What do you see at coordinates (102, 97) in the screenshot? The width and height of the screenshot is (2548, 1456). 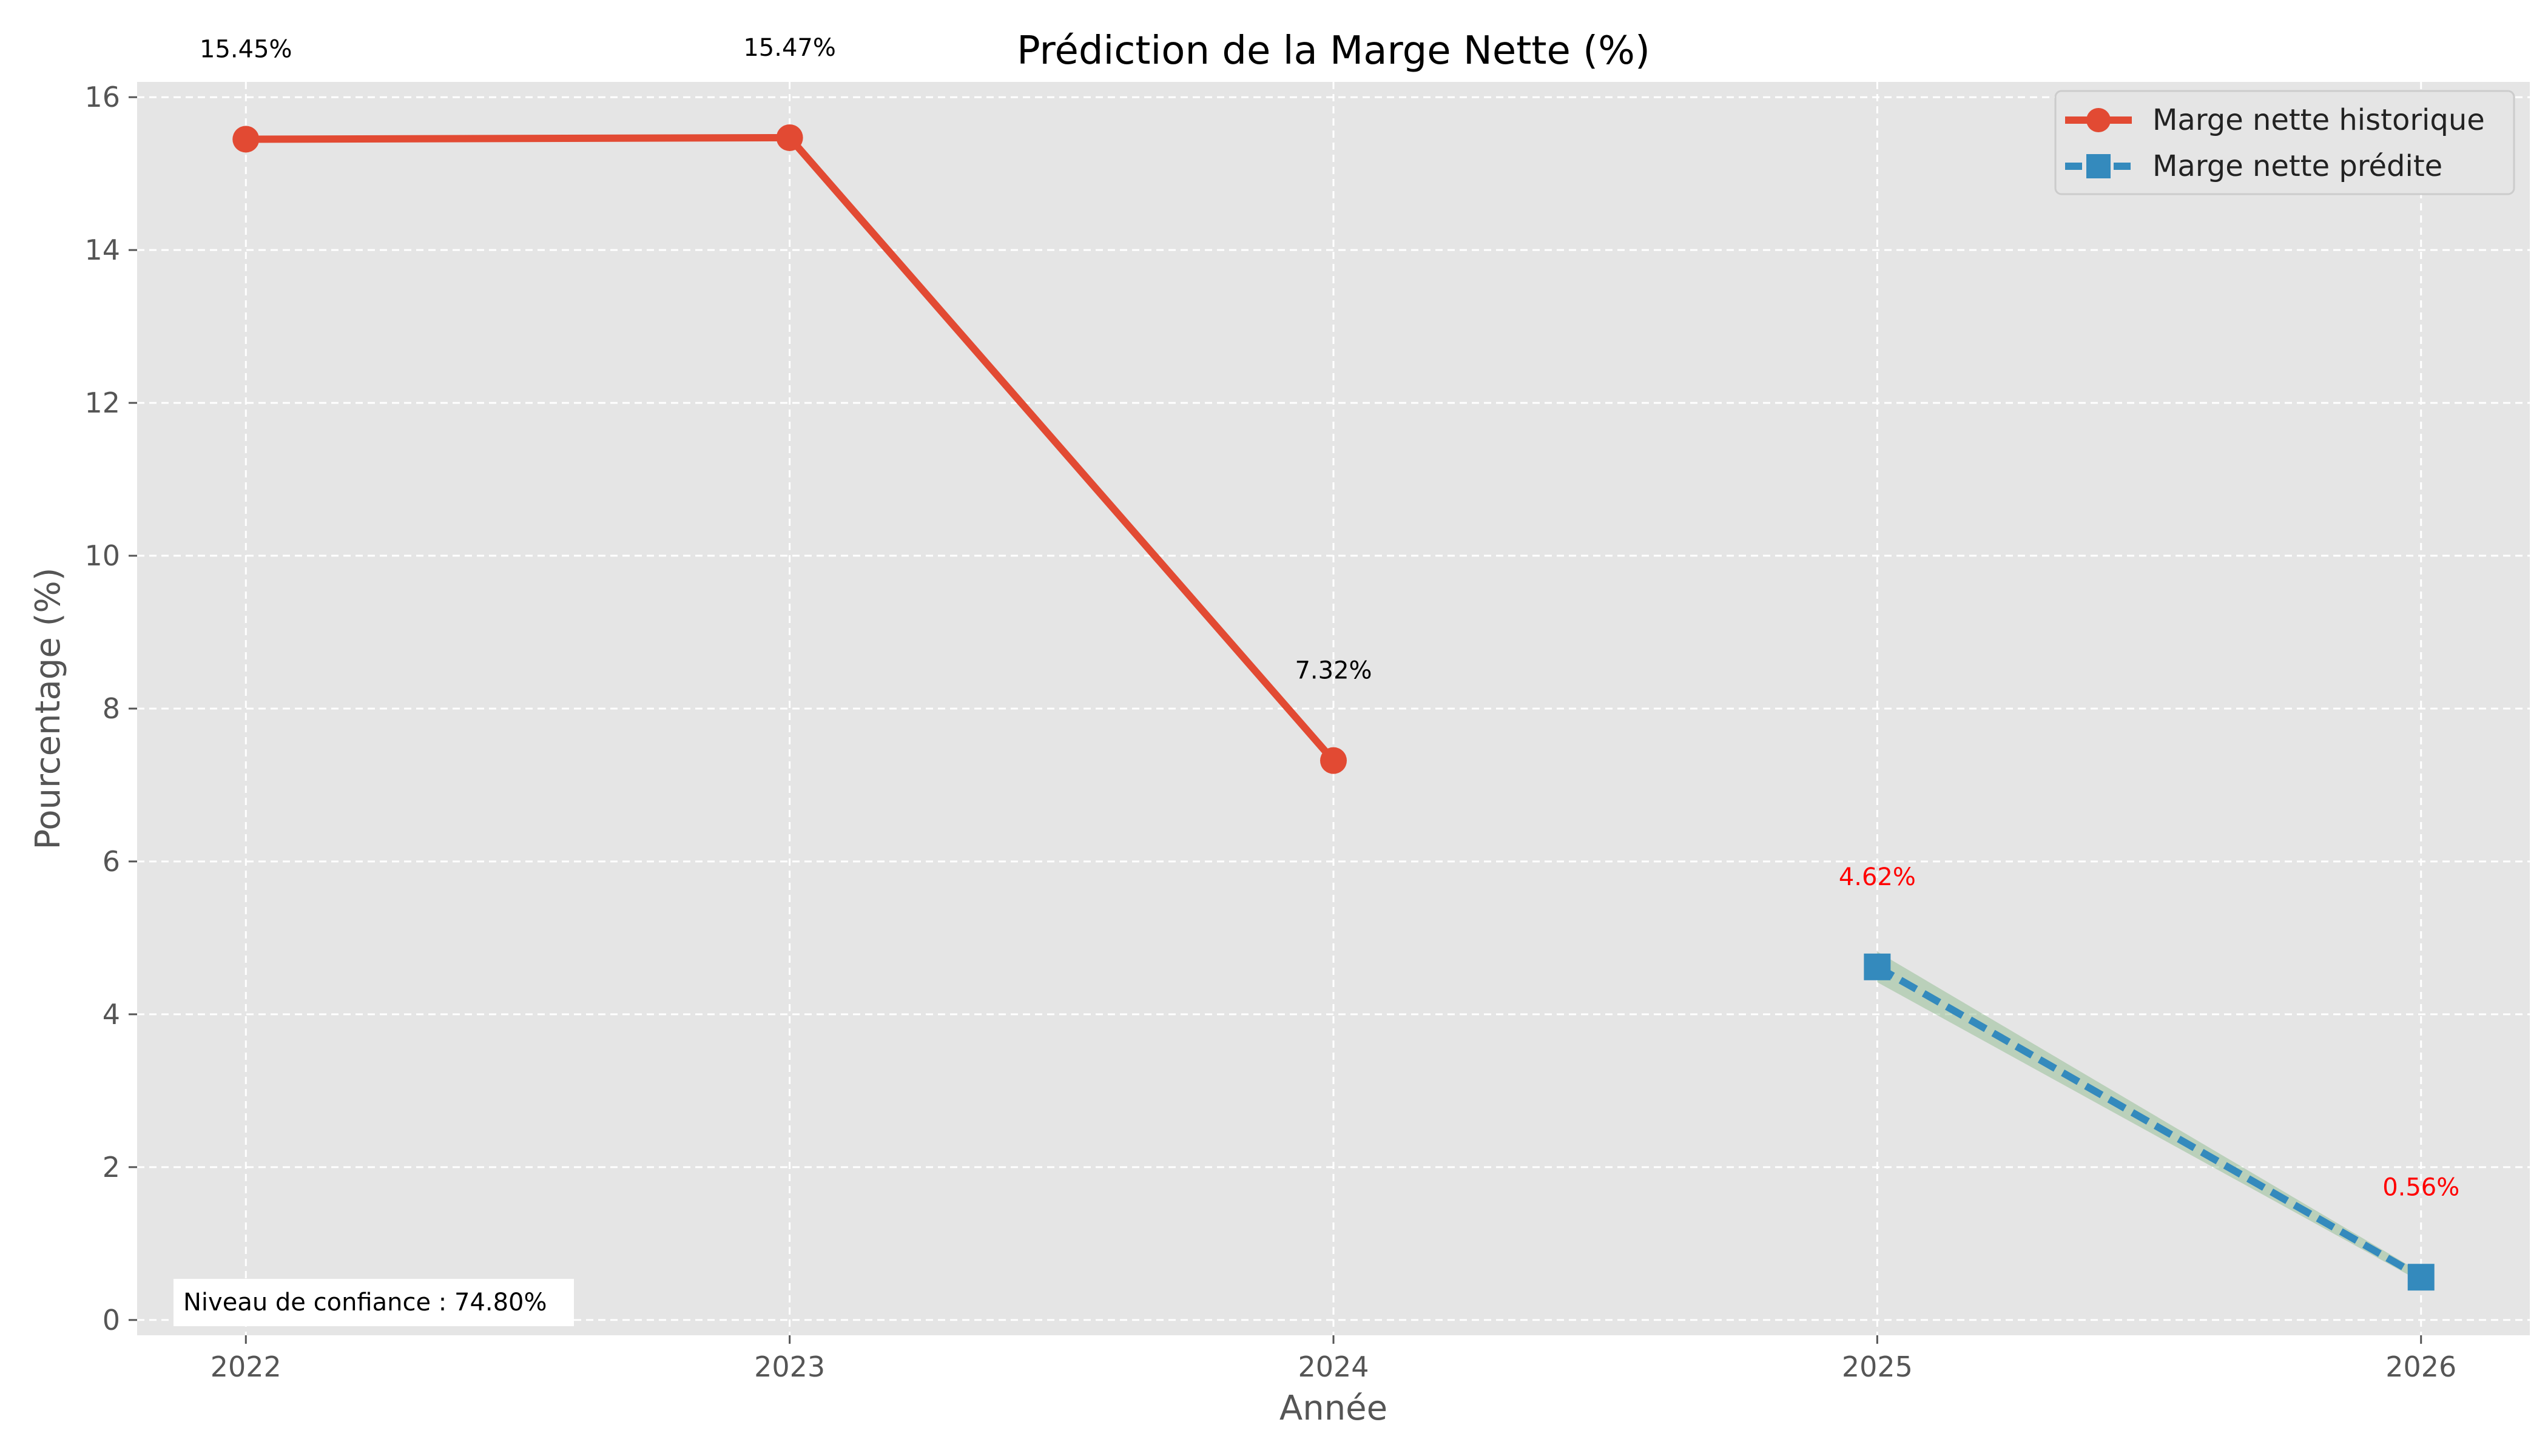 I see `y-tick-label: 16` at bounding box center [102, 97].